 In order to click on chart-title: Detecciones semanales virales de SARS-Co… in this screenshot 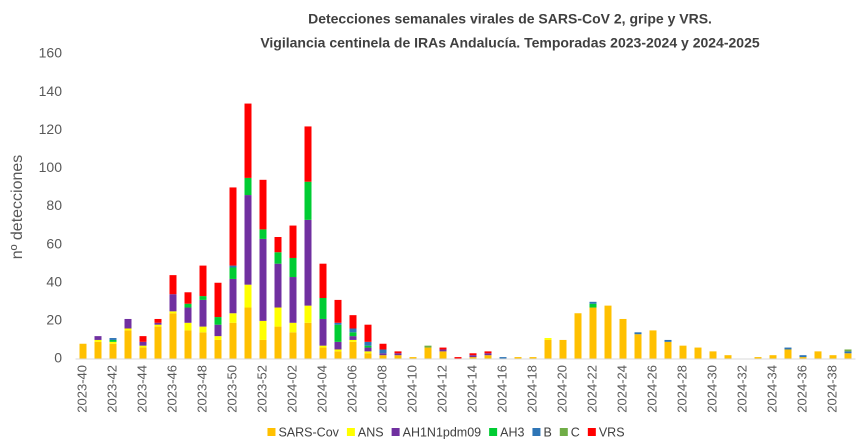, I will do `click(510, 19)`.